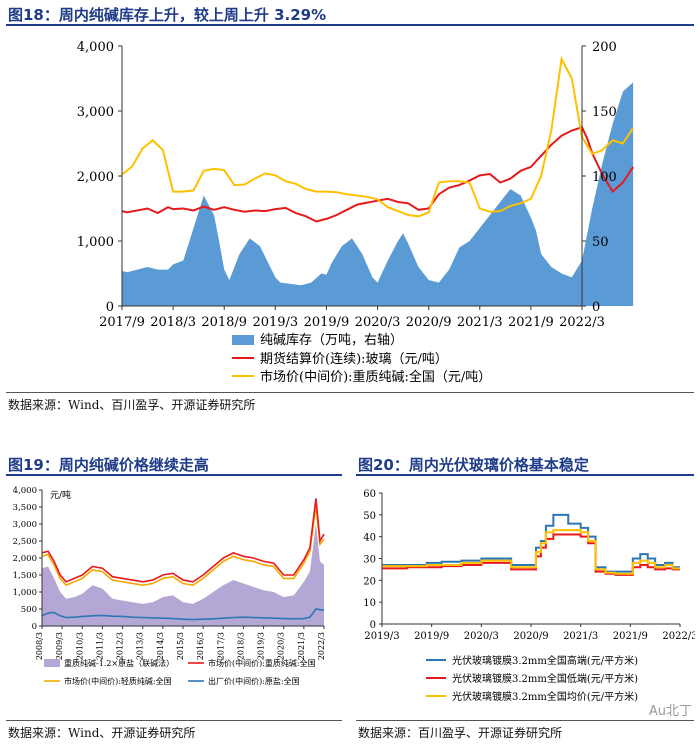 This screenshot has width=700, height=744. I want to click on fig18-ytick-right-label: 100, so click(604, 177).